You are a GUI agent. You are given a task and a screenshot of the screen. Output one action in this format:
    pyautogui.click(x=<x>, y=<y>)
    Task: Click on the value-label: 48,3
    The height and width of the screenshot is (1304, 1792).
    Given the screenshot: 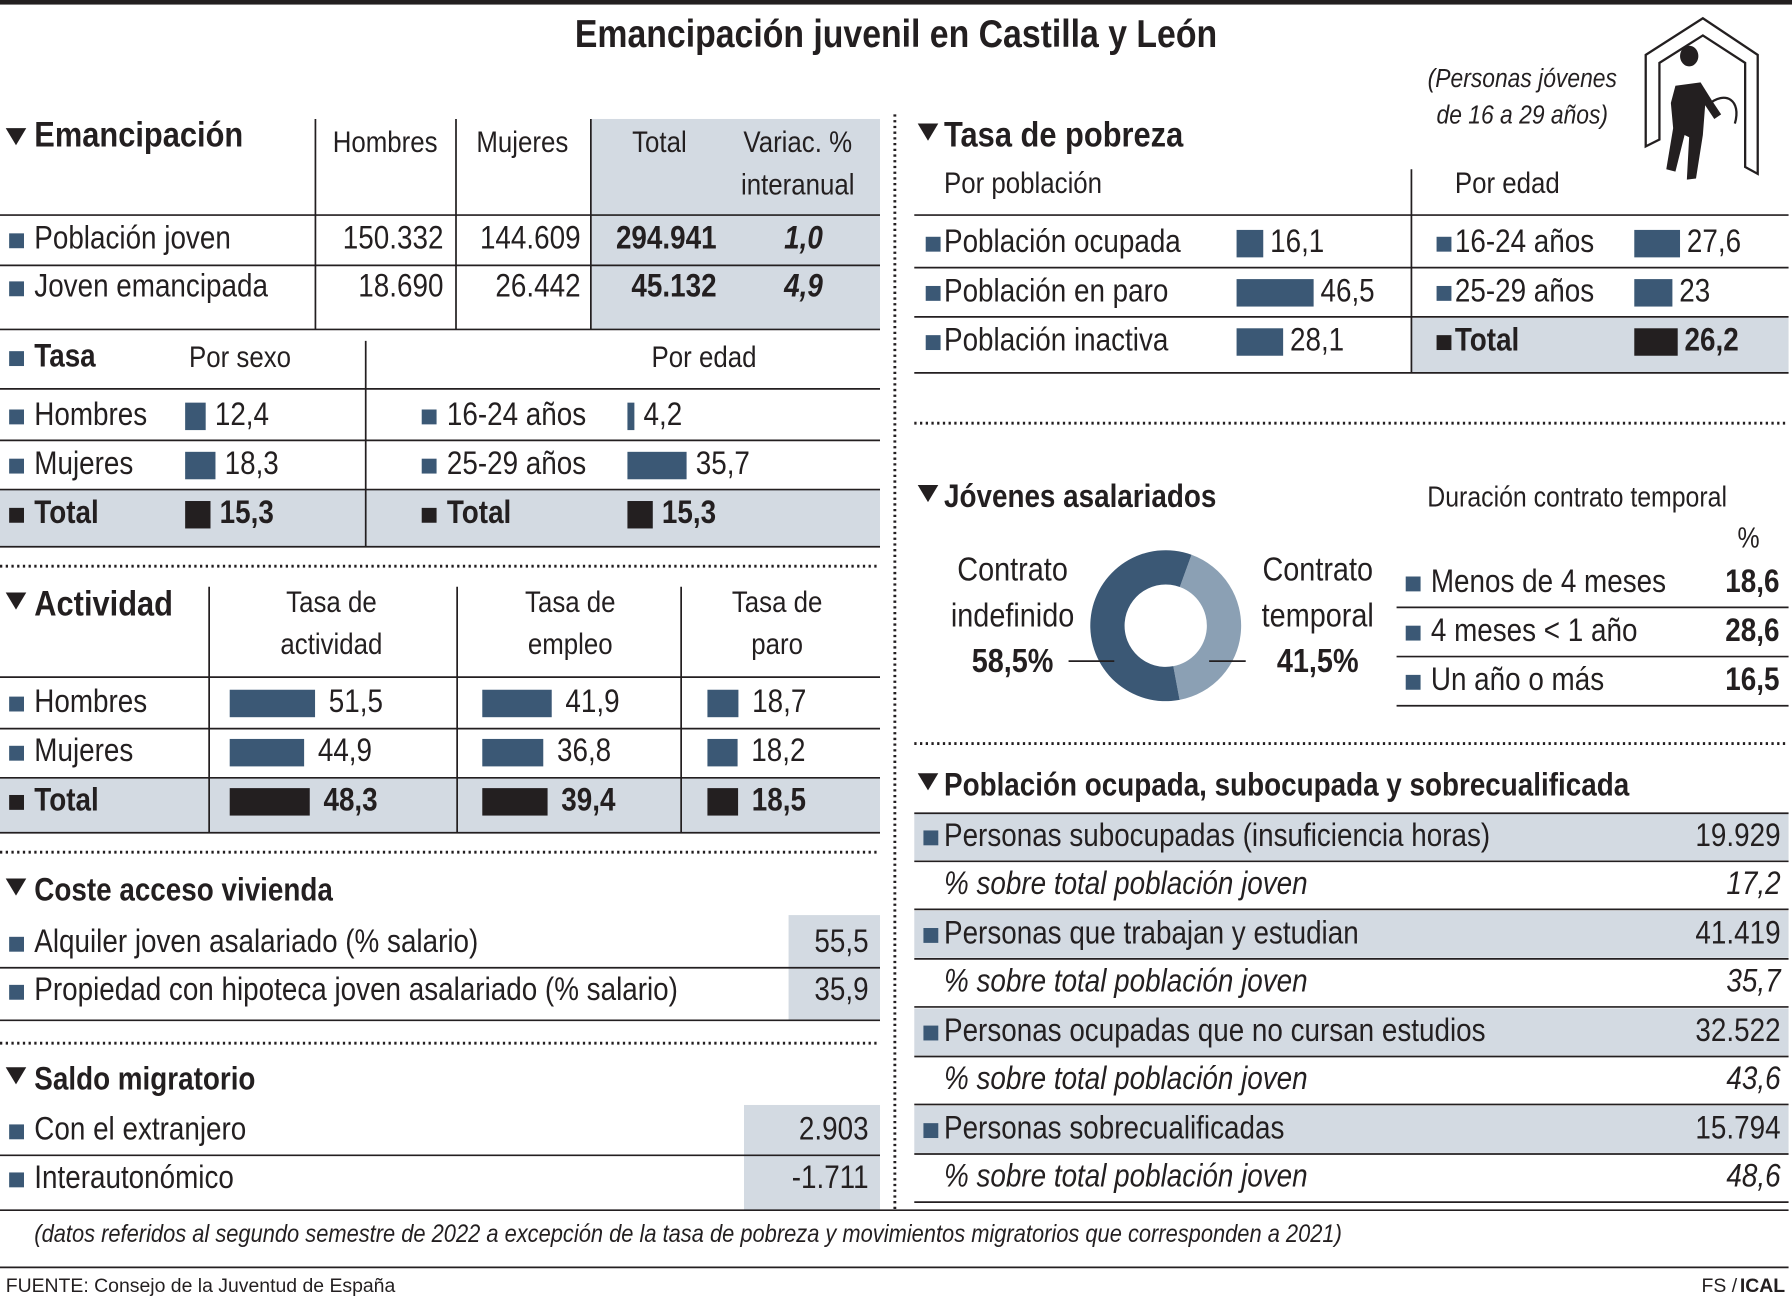 What is the action you would take?
    pyautogui.click(x=350, y=800)
    